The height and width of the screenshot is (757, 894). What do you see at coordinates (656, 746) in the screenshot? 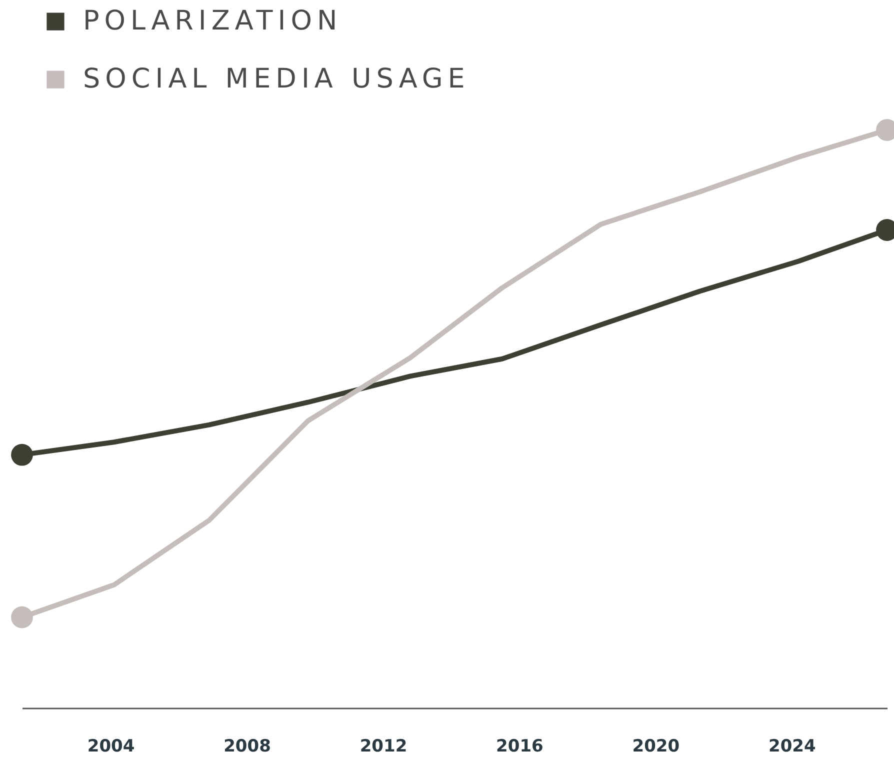
I see `x-tick-label: 2020` at bounding box center [656, 746].